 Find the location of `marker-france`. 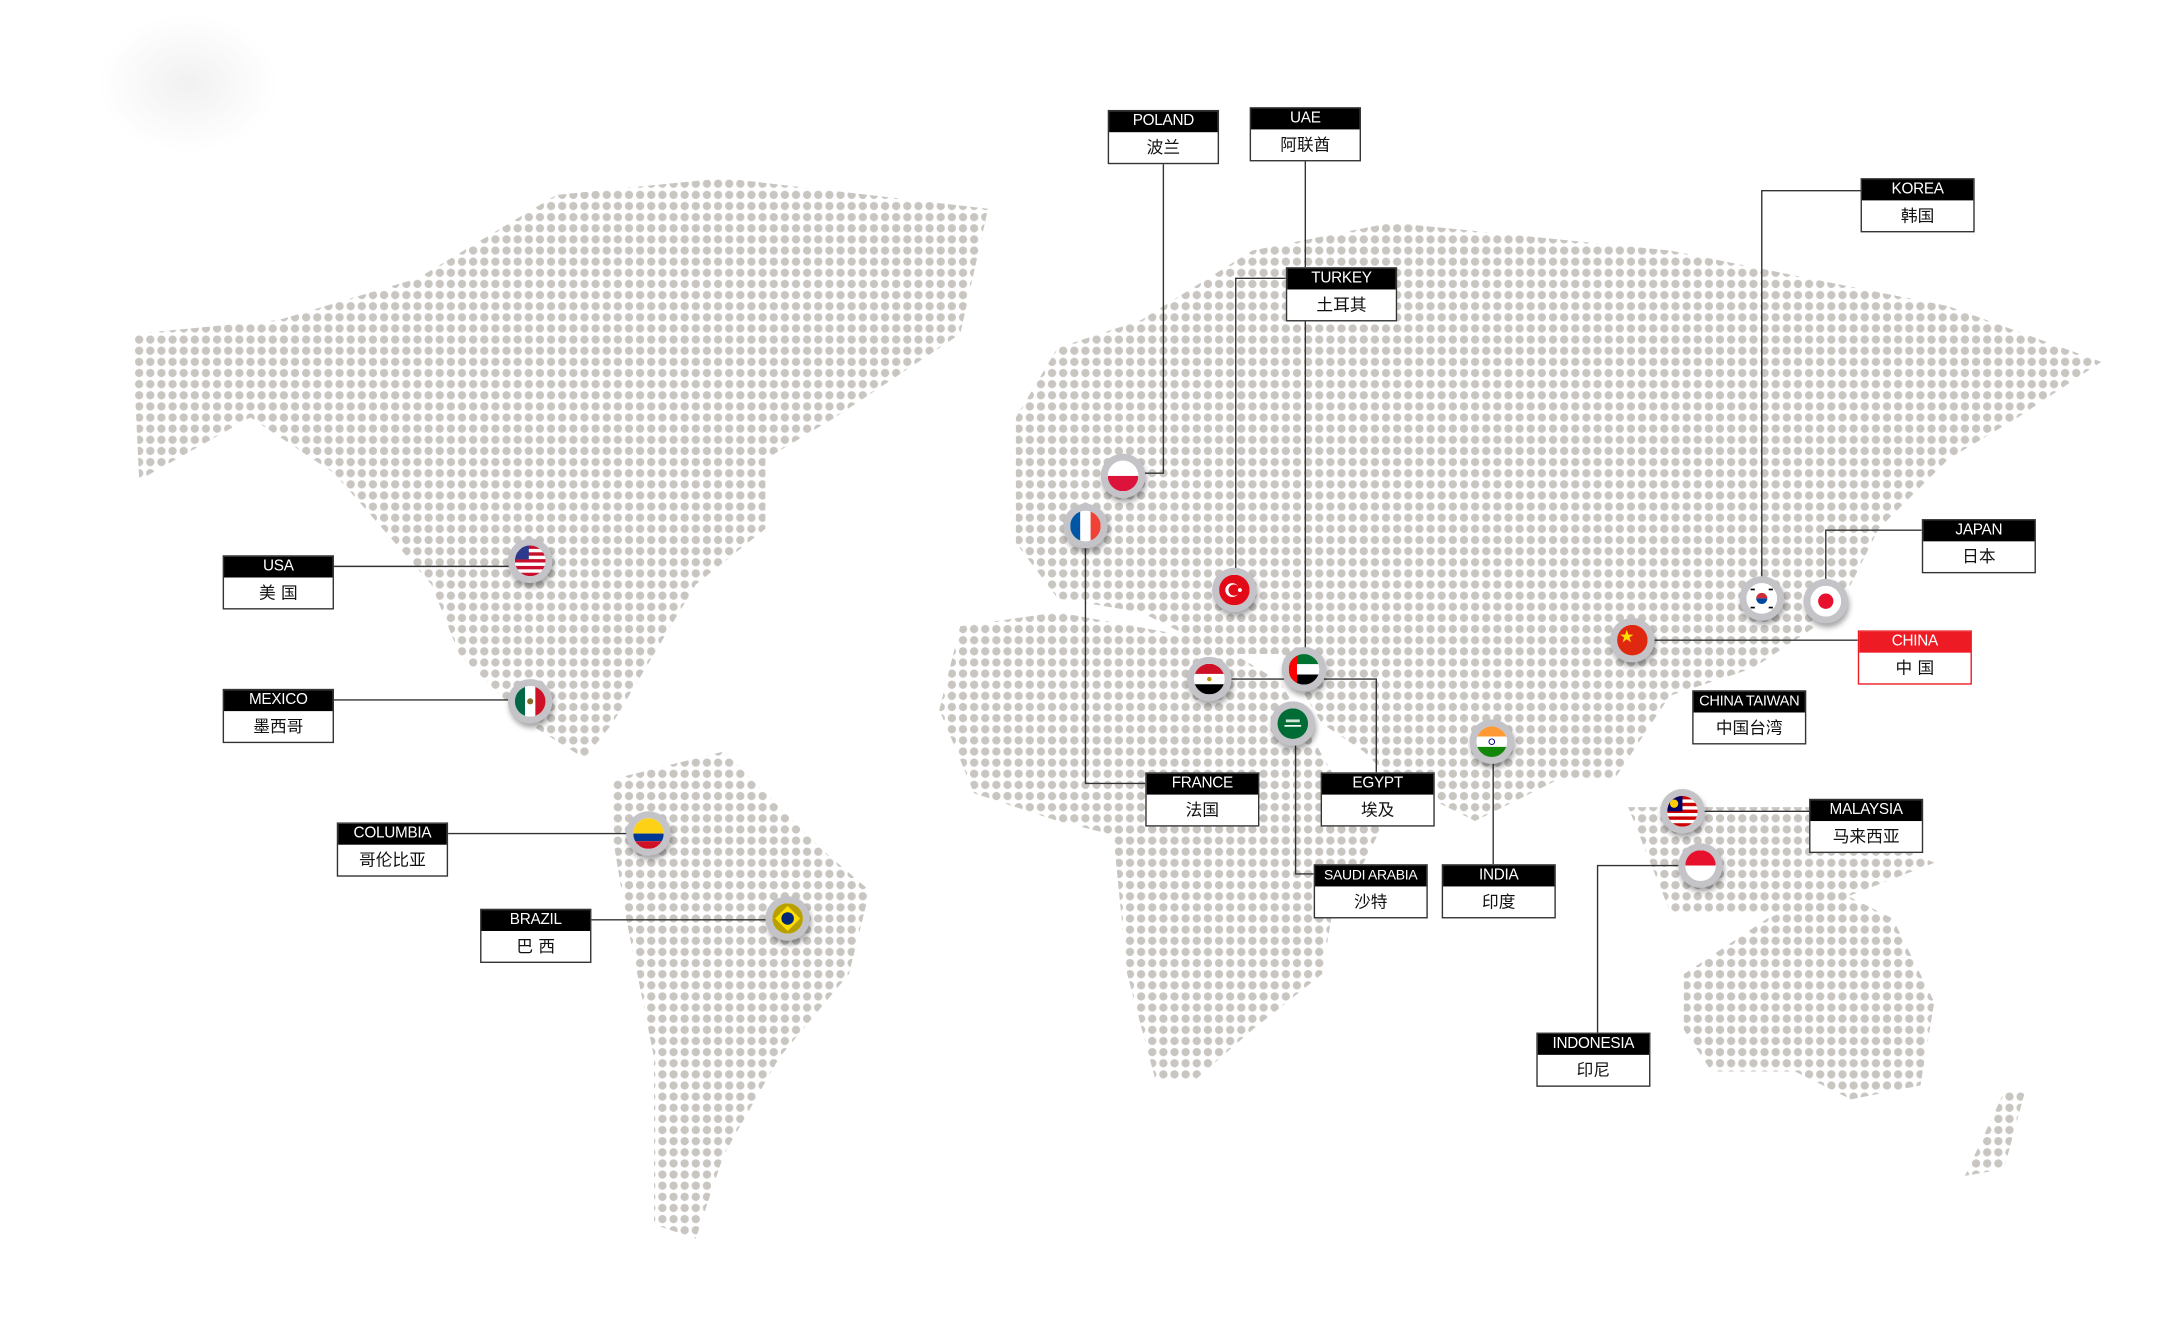

marker-france is located at coordinates (1085, 526).